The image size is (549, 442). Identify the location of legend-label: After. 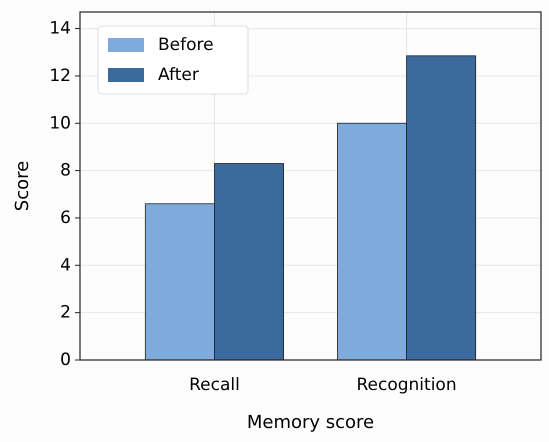
(178, 75).